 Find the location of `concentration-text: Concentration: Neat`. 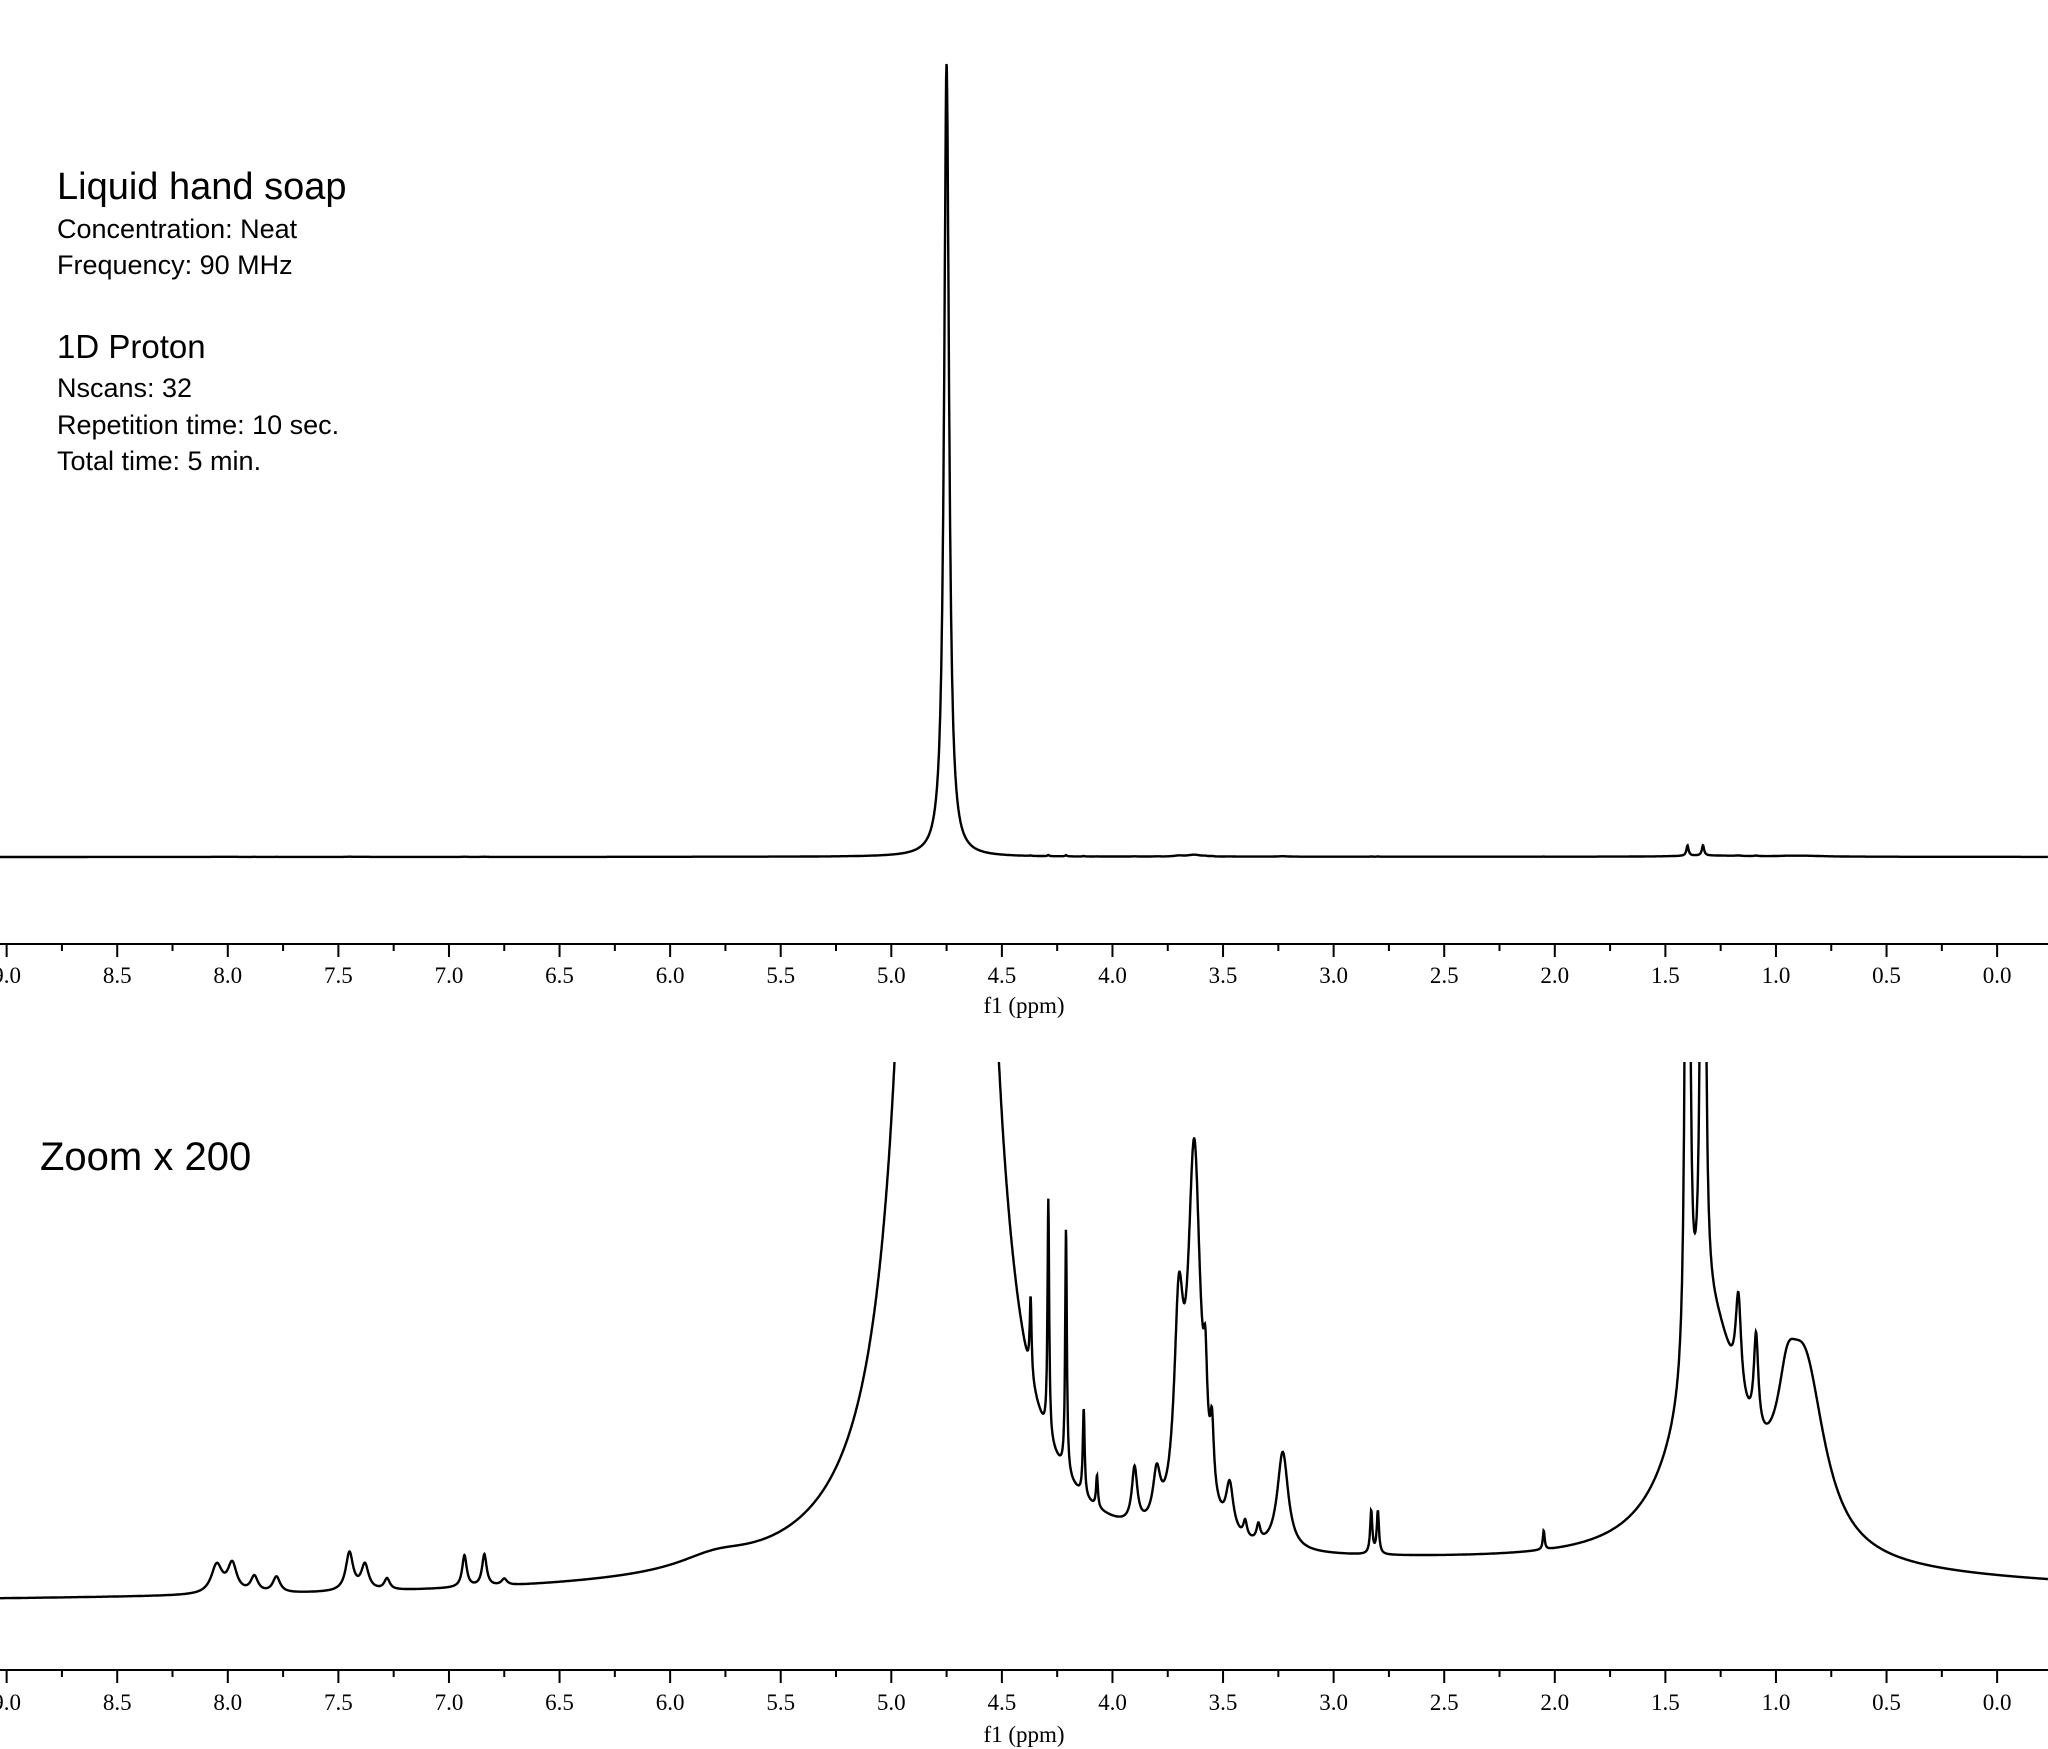

concentration-text: Concentration: Neat is located at coordinates (177, 229).